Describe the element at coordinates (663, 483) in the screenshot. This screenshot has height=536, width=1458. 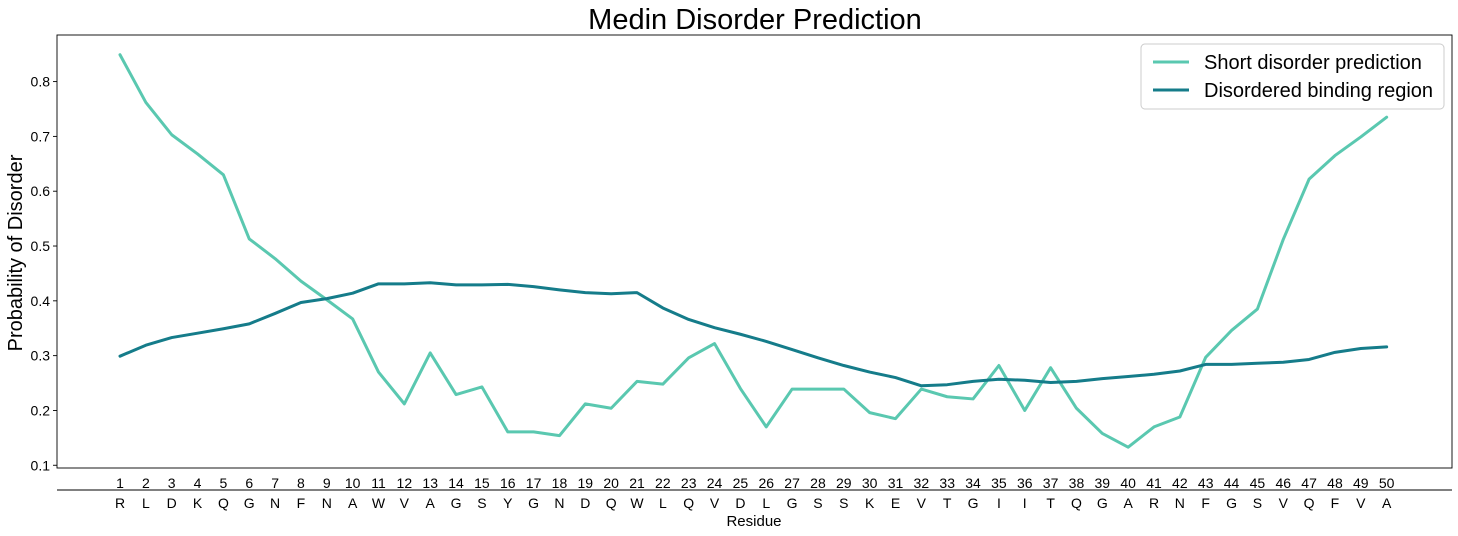
I see `x-tick-label: 22` at that location.